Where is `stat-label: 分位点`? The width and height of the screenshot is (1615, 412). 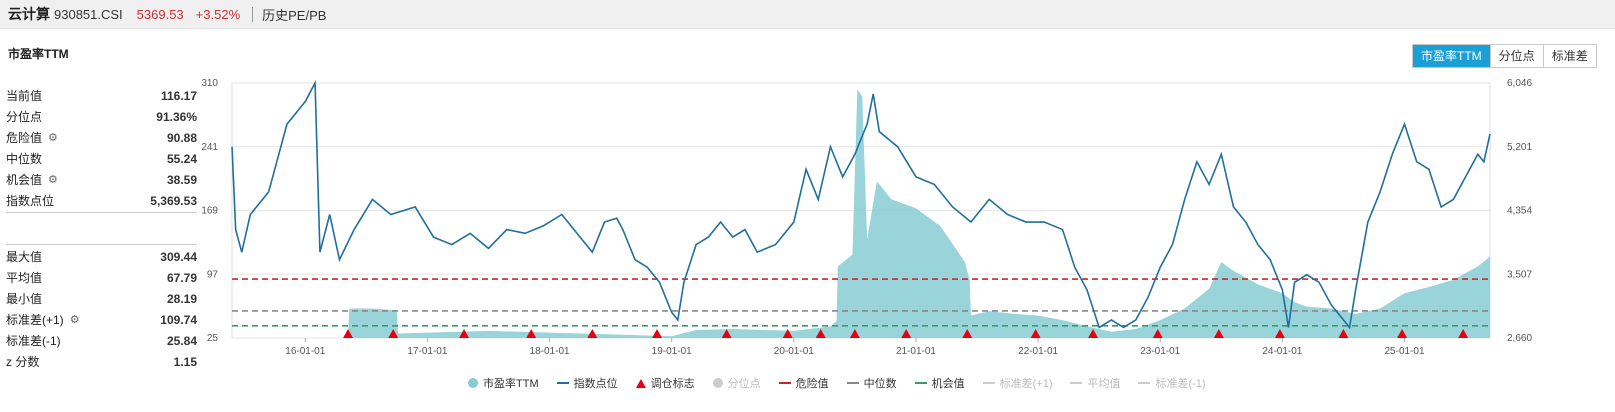 stat-label: 分位点 is located at coordinates (24, 116).